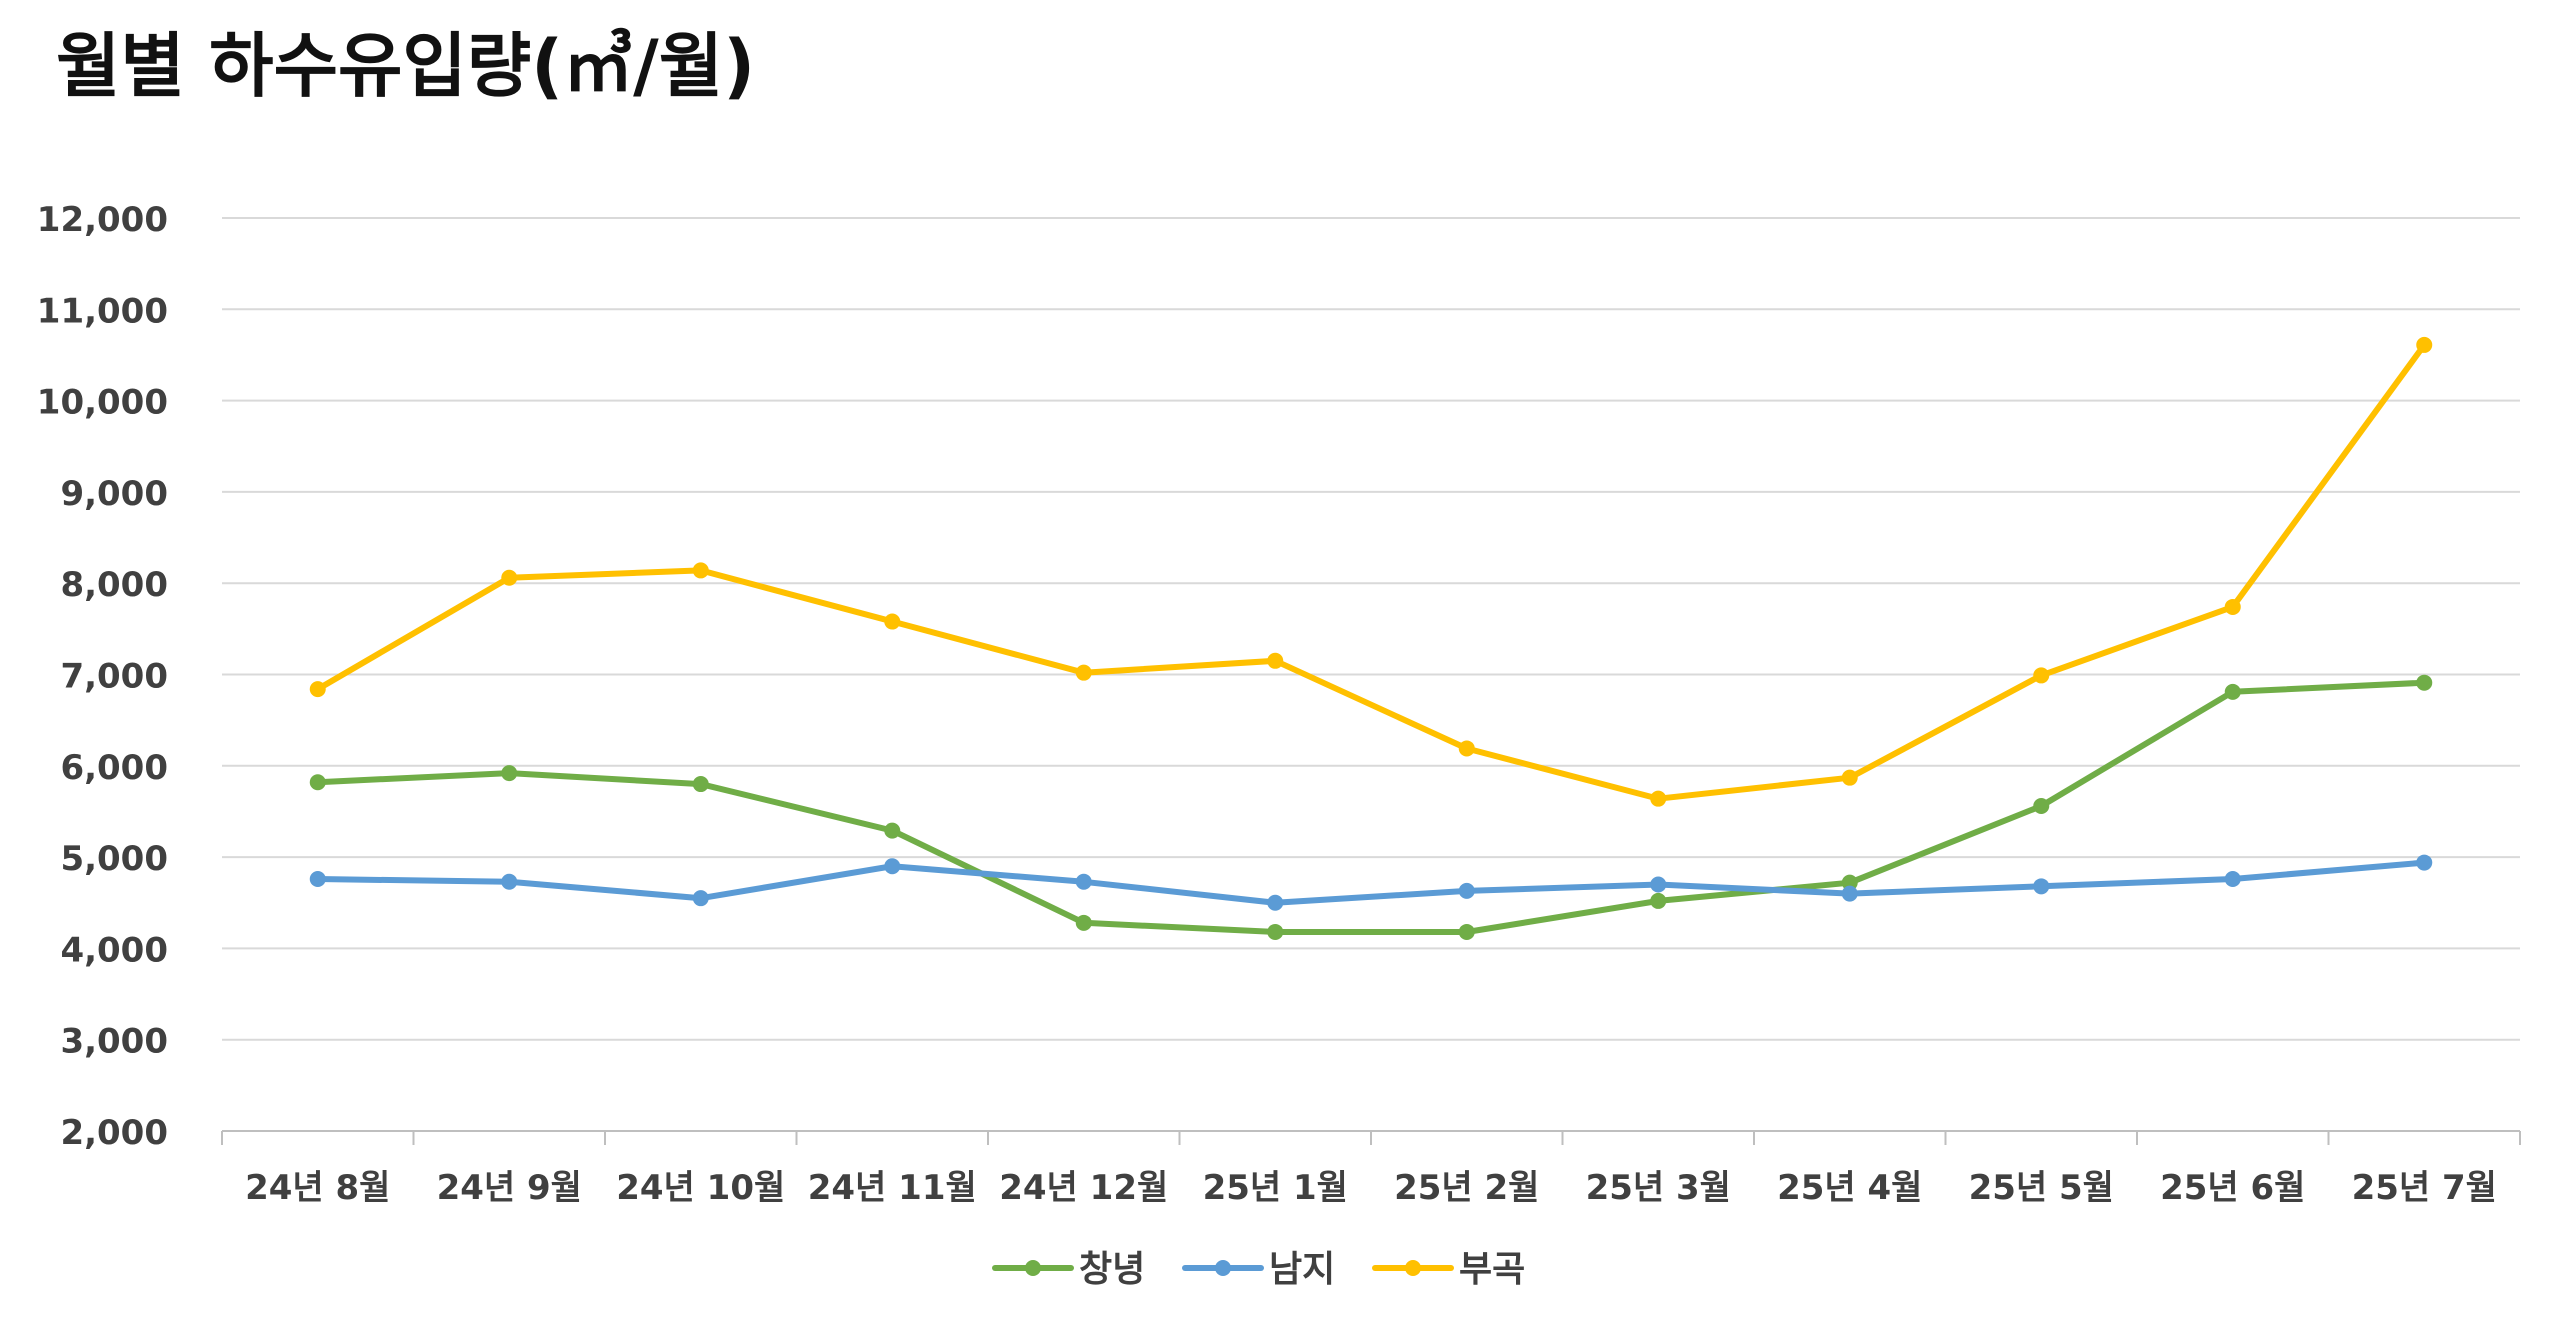 This screenshot has width=2560, height=1344. I want to click on x-tick-label: 24년 9월, so click(509, 1188).